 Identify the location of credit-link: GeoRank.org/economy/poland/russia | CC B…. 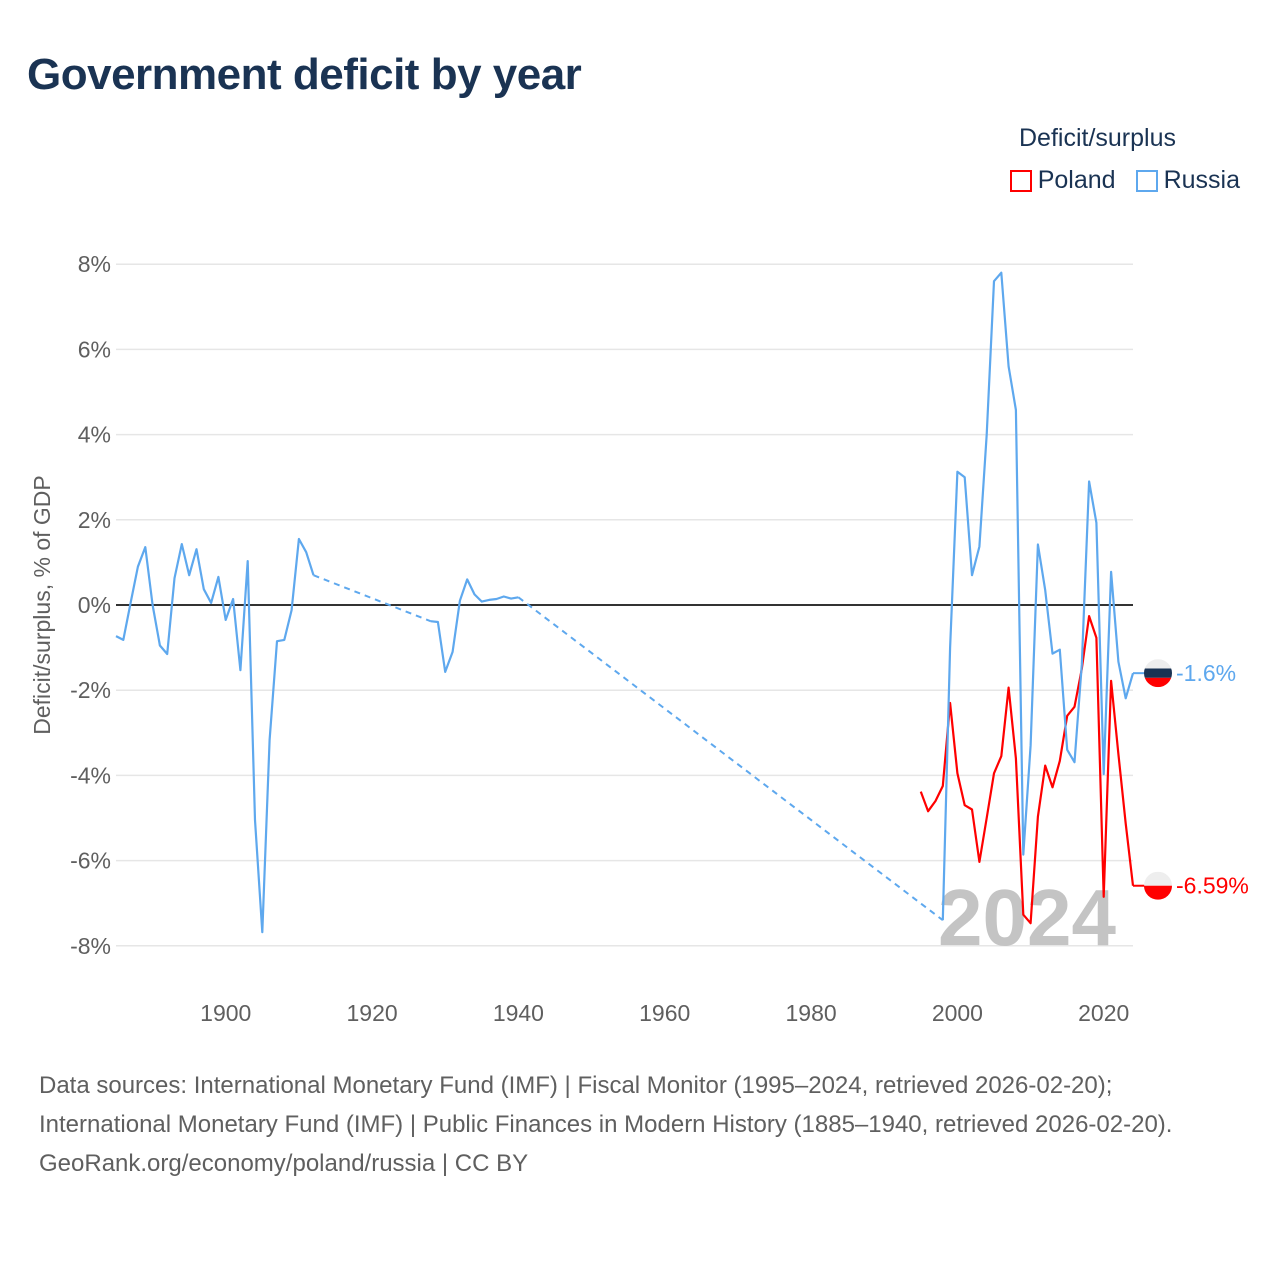
(284, 1163).